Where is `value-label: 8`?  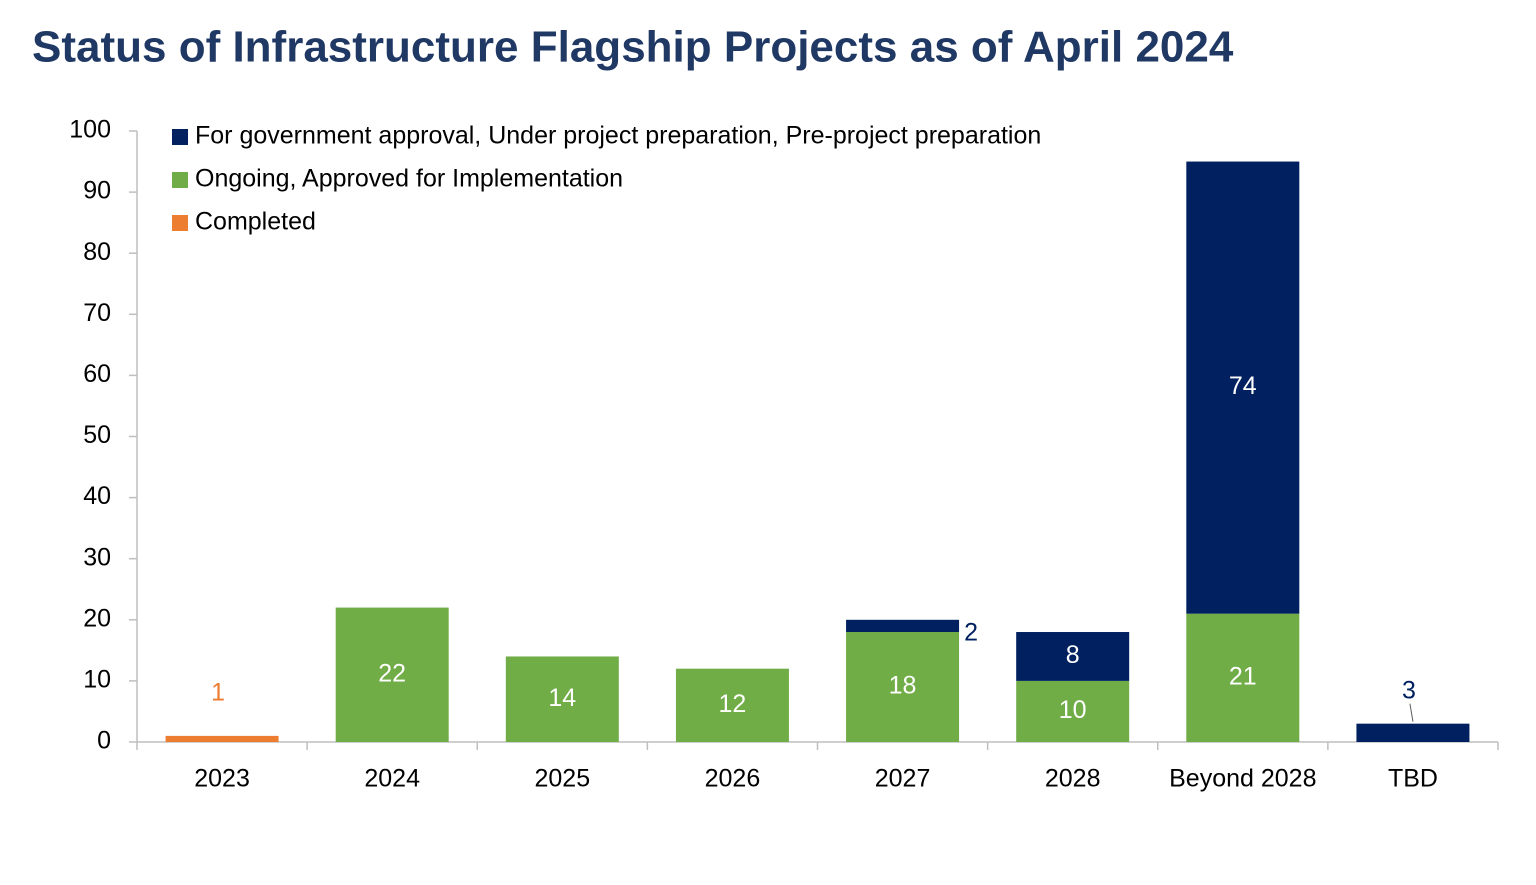 value-label: 8 is located at coordinates (1073, 655).